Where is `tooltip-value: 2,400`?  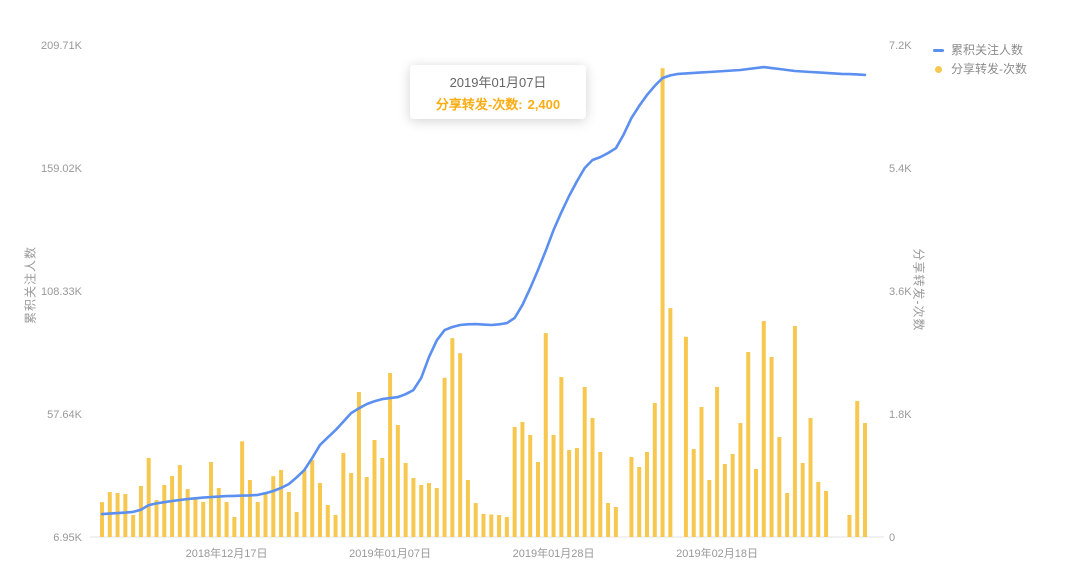 tooltip-value: 2,400 is located at coordinates (544, 104).